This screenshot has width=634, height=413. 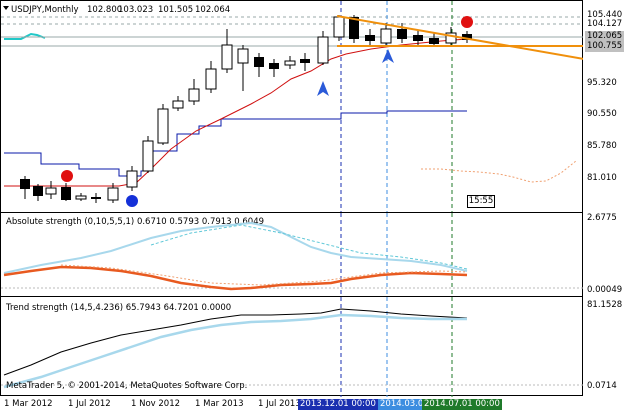 I want to click on abs-scale: 2.6775 0.00049, so click(x=608, y=254).